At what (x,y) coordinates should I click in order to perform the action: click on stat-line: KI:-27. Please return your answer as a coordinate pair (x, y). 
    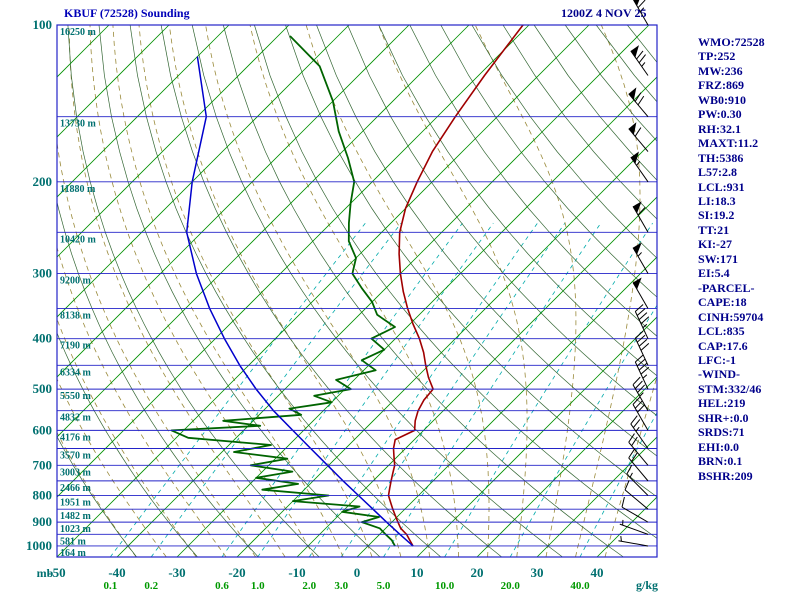
    Looking at the image, I should click on (715, 244).